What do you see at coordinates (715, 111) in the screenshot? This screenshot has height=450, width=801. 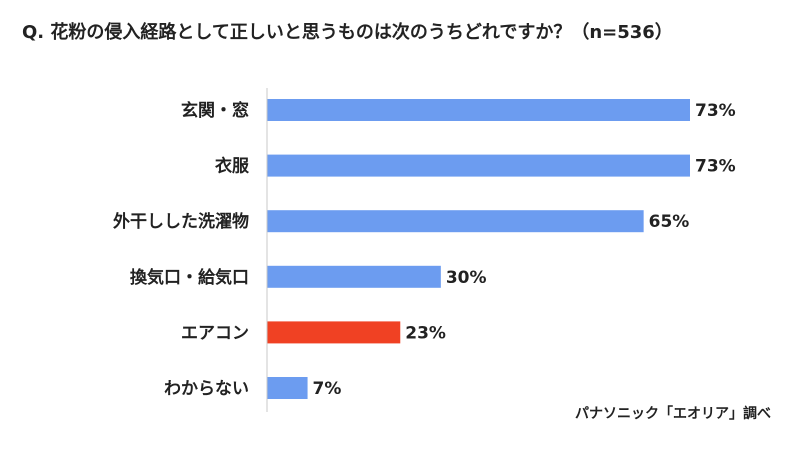 I see `value-label-0: 73%` at bounding box center [715, 111].